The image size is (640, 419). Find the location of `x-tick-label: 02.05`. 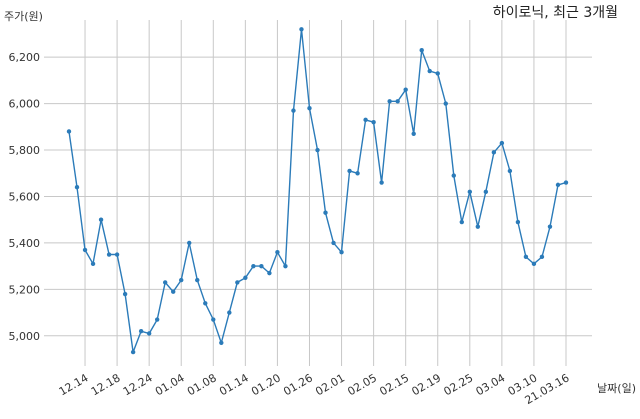

x-tick-label: 02.05 is located at coordinates (362, 384).